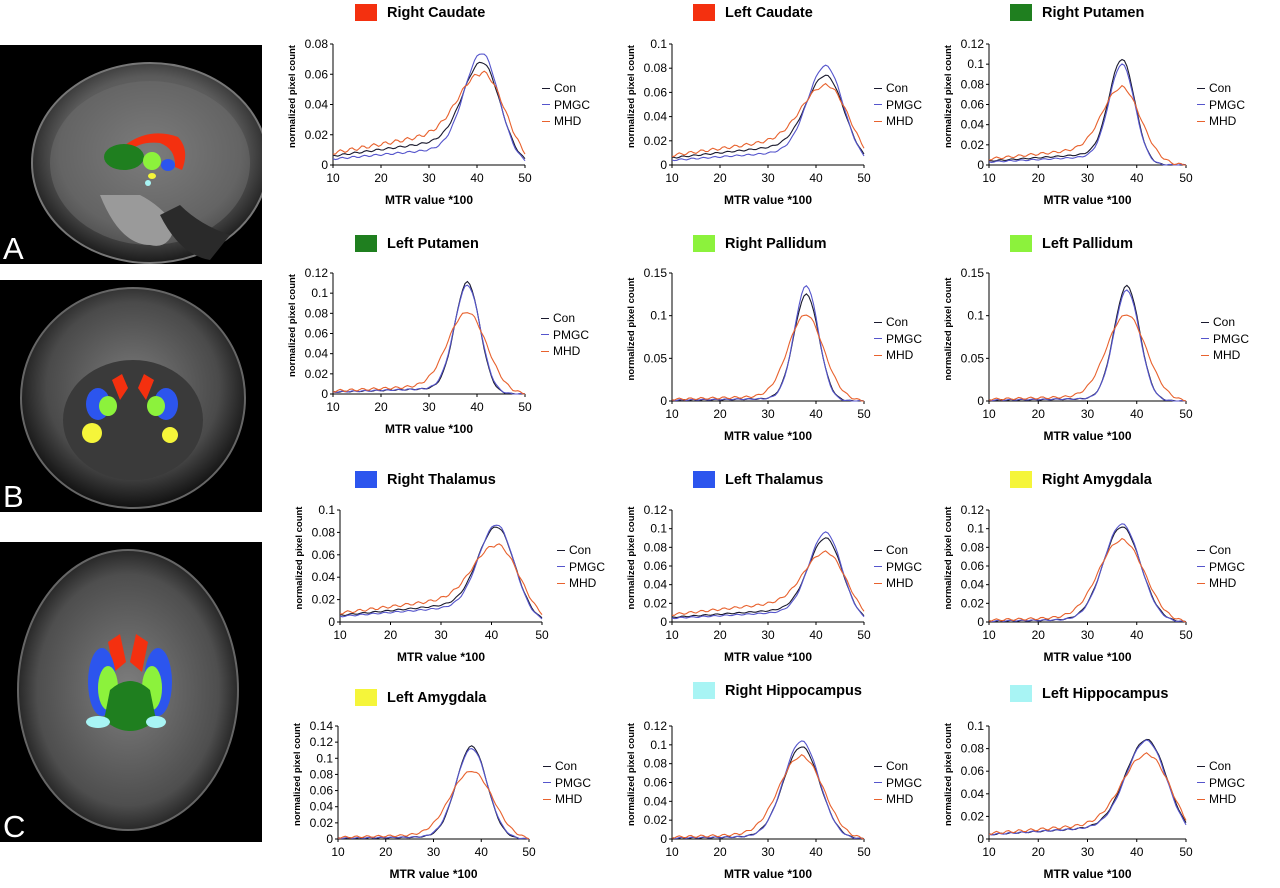 The image size is (1280, 888). Describe the element at coordinates (366, 243) in the screenshot. I see `swatch-left-putamen` at that location.